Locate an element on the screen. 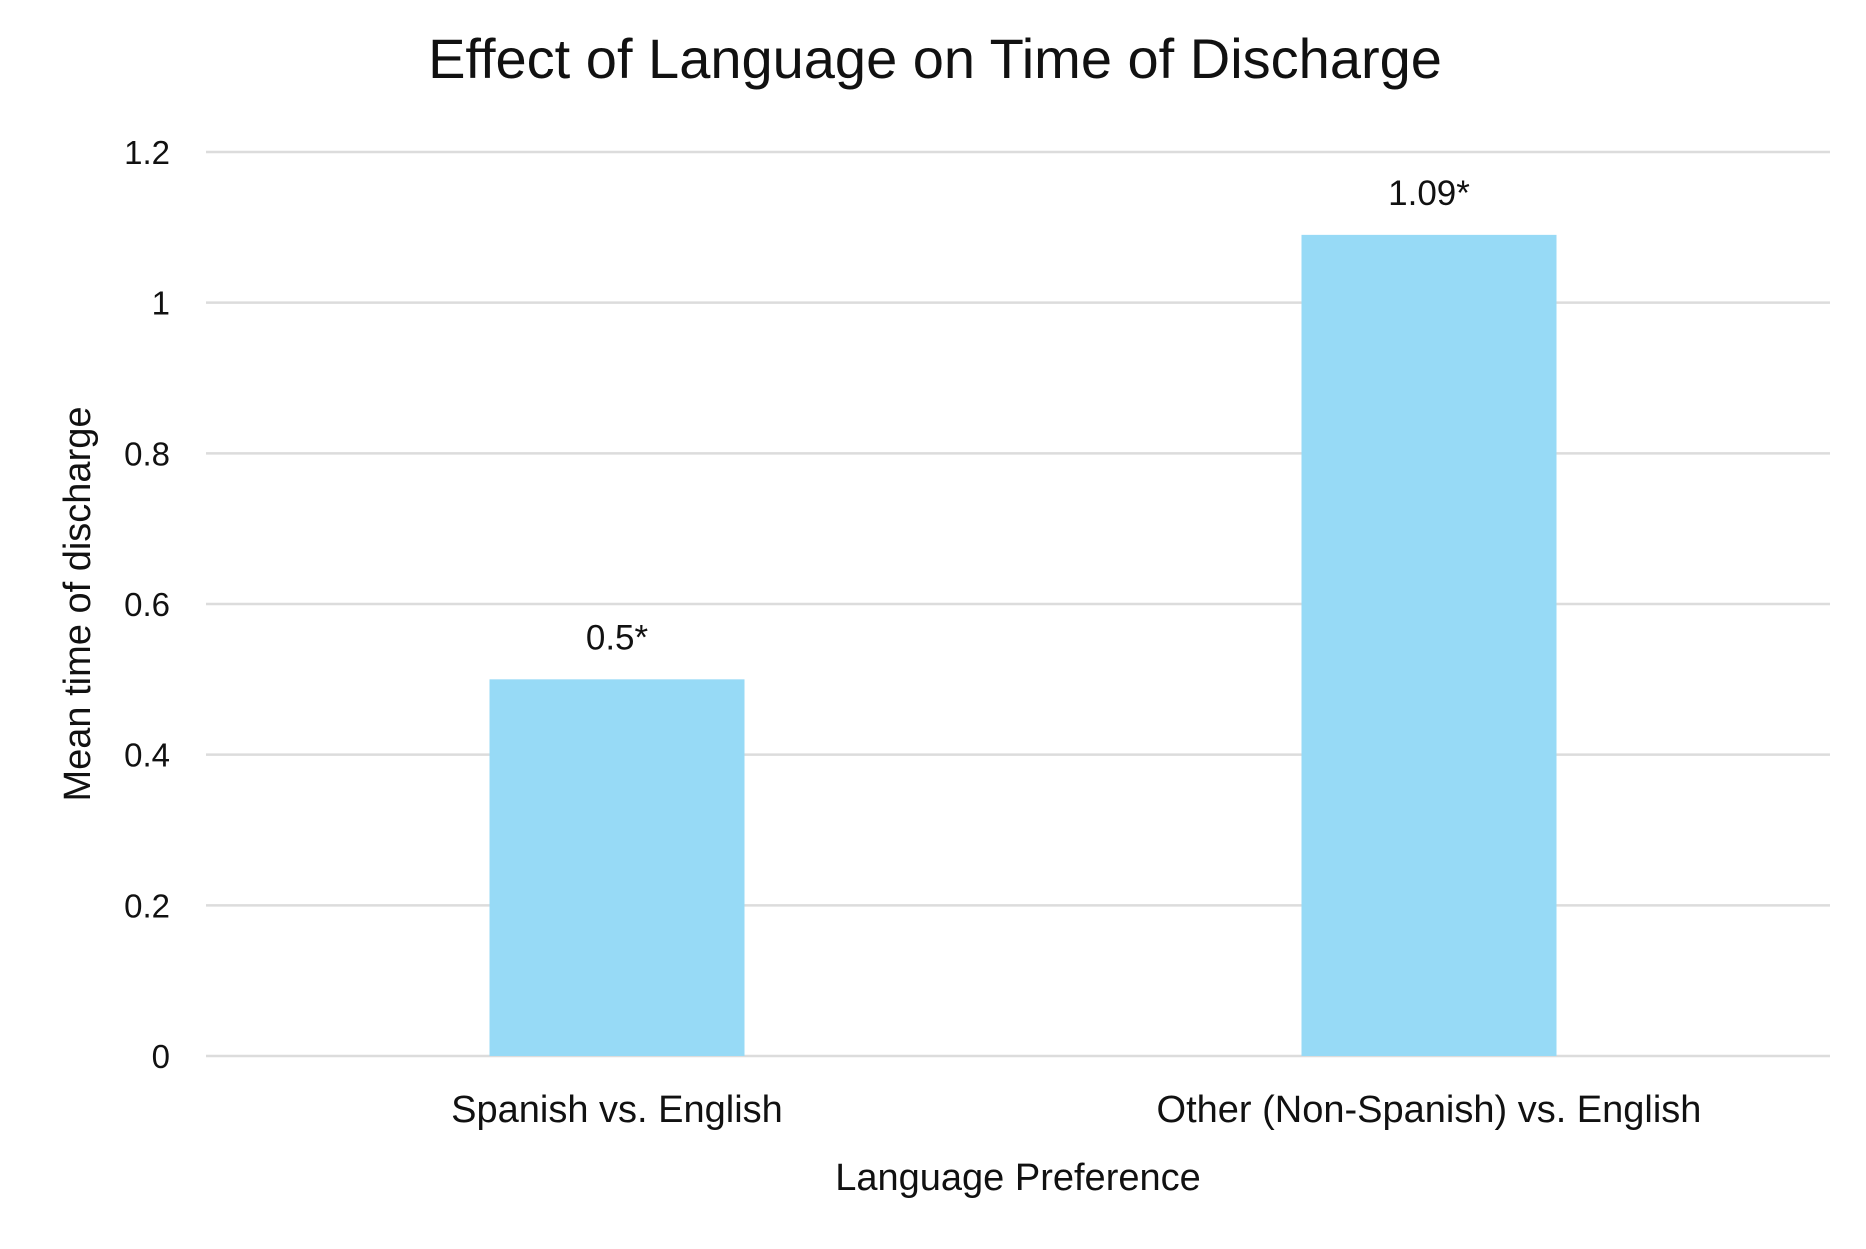 The height and width of the screenshot is (1249, 1866). y-axis-label: Mean time of discharge is located at coordinates (78, 604).